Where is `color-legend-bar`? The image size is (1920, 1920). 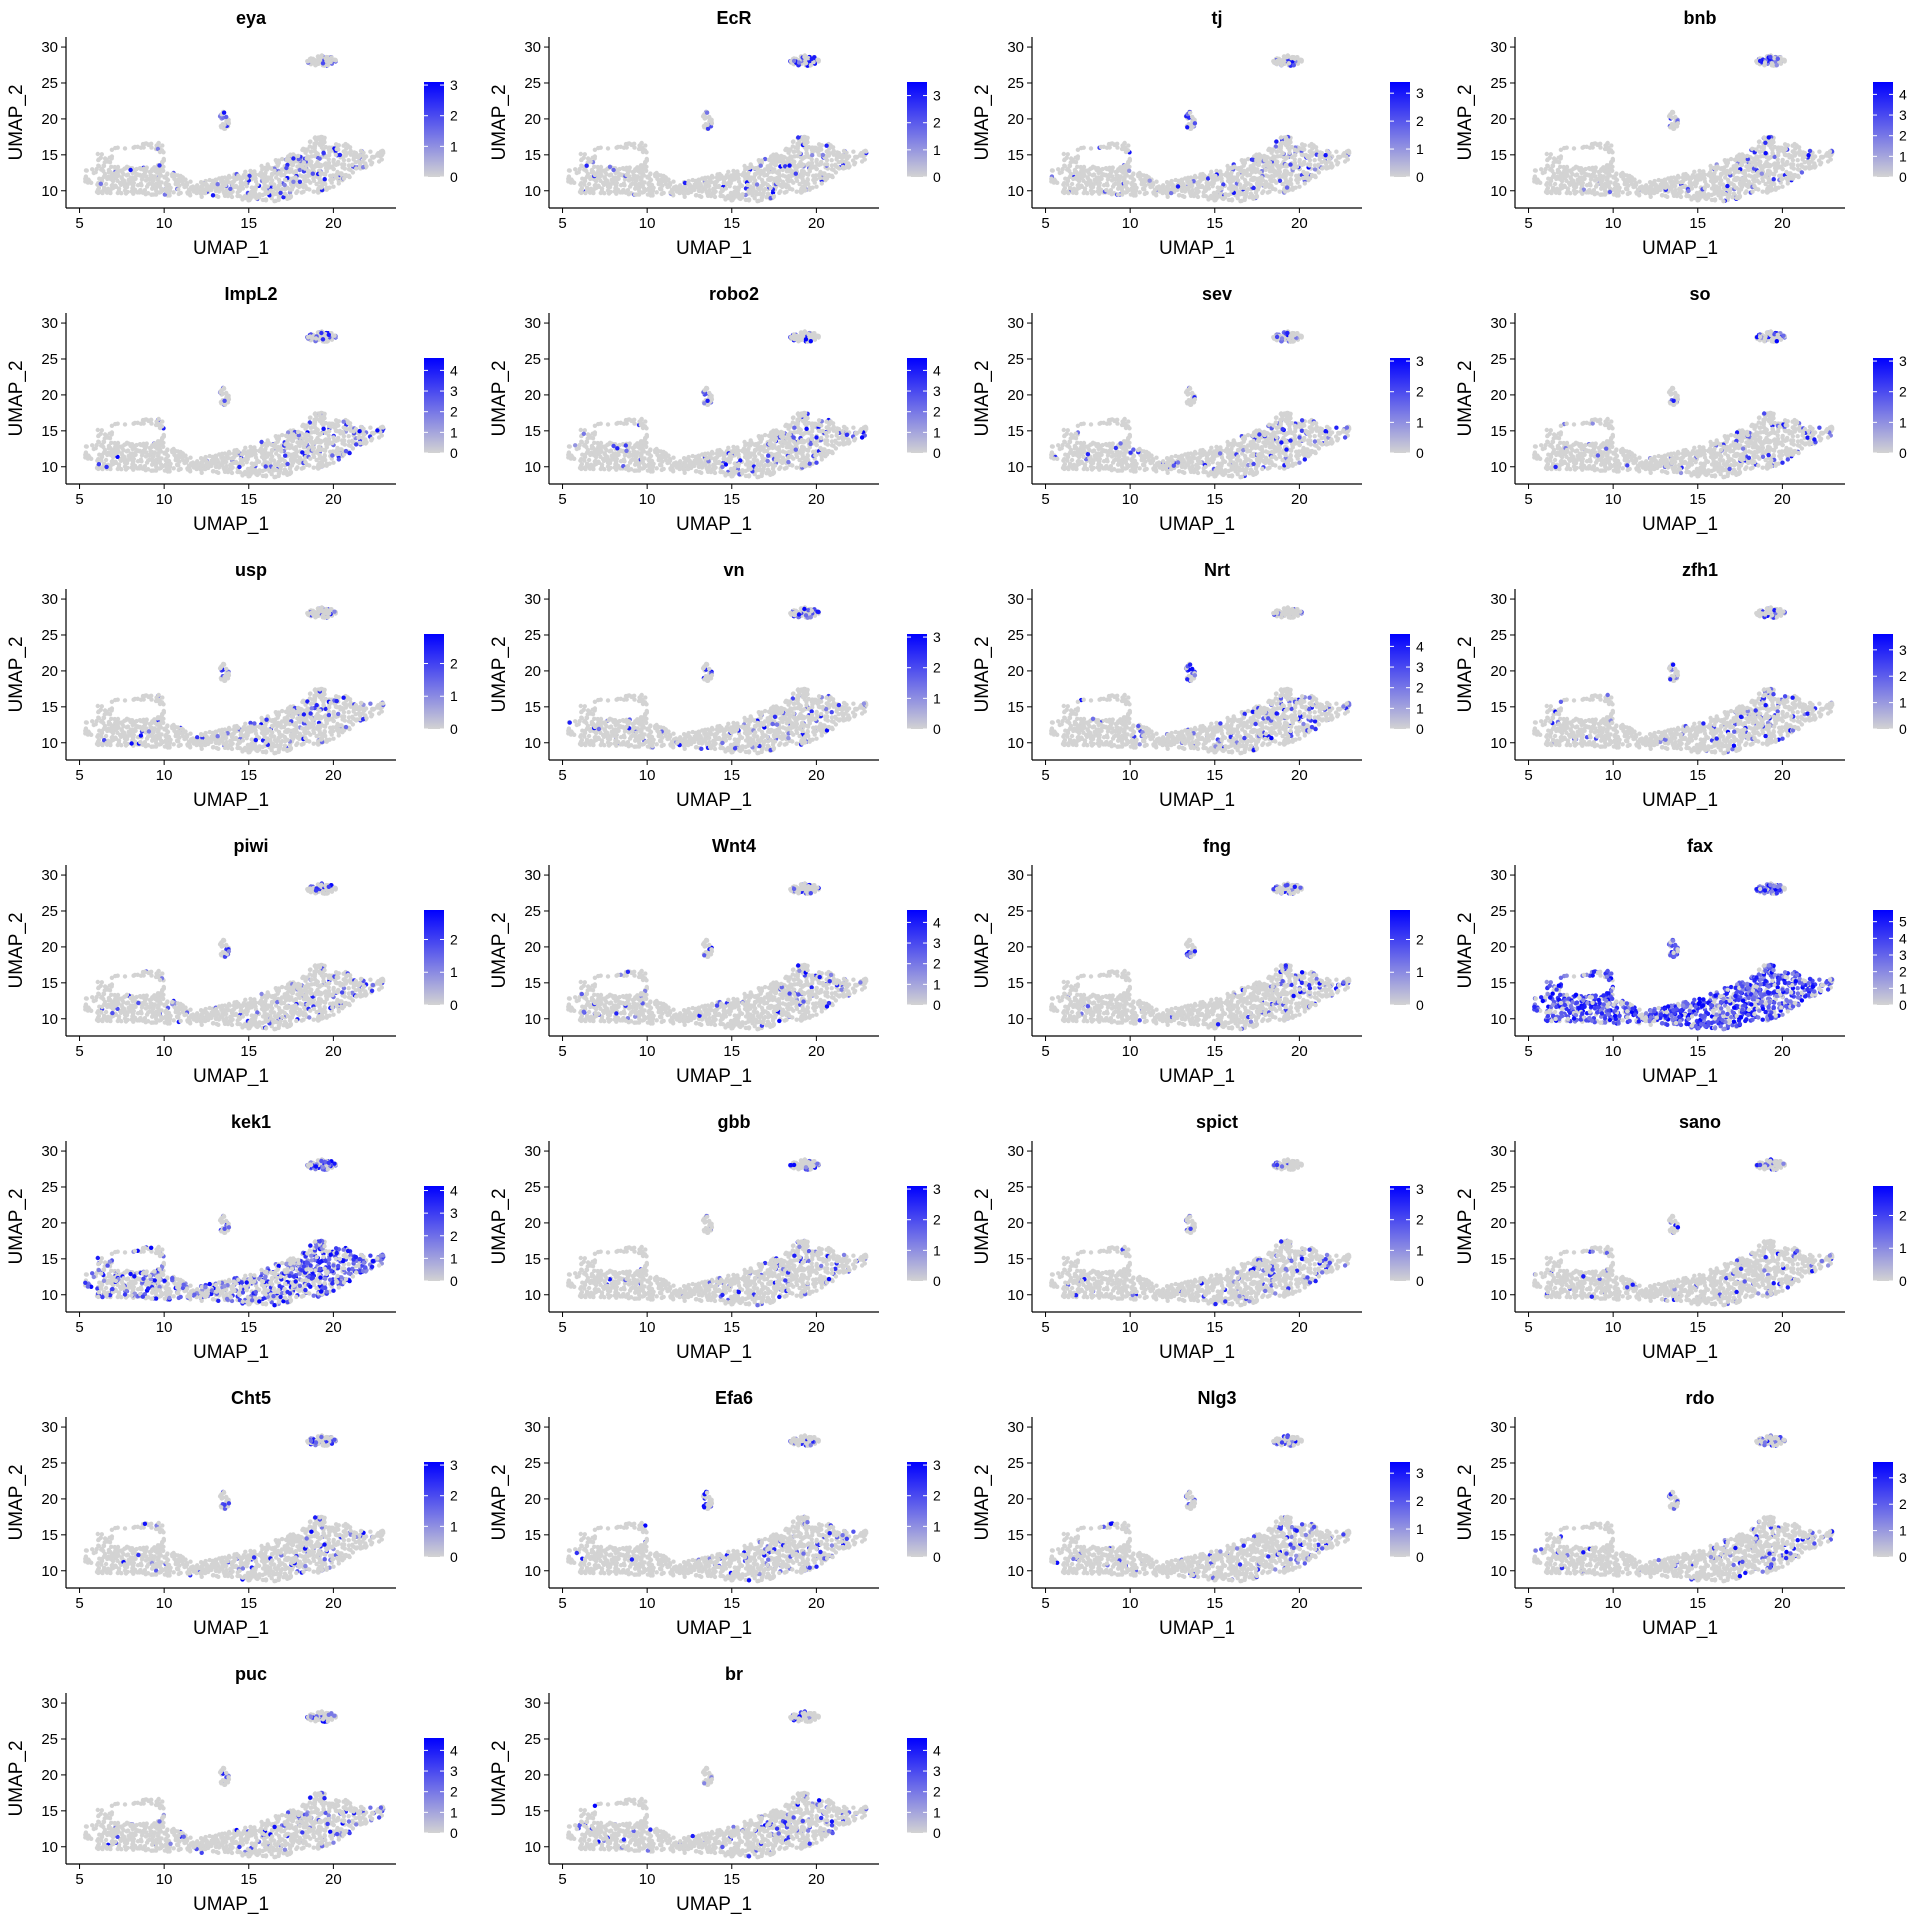 color-legend-bar is located at coordinates (434, 129).